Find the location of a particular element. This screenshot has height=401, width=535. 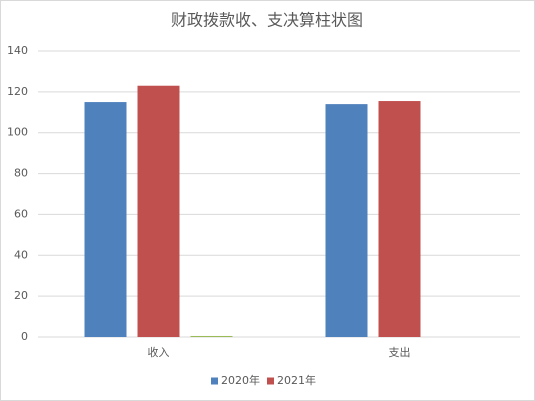

y-tick-label: 140 is located at coordinates (17, 50).